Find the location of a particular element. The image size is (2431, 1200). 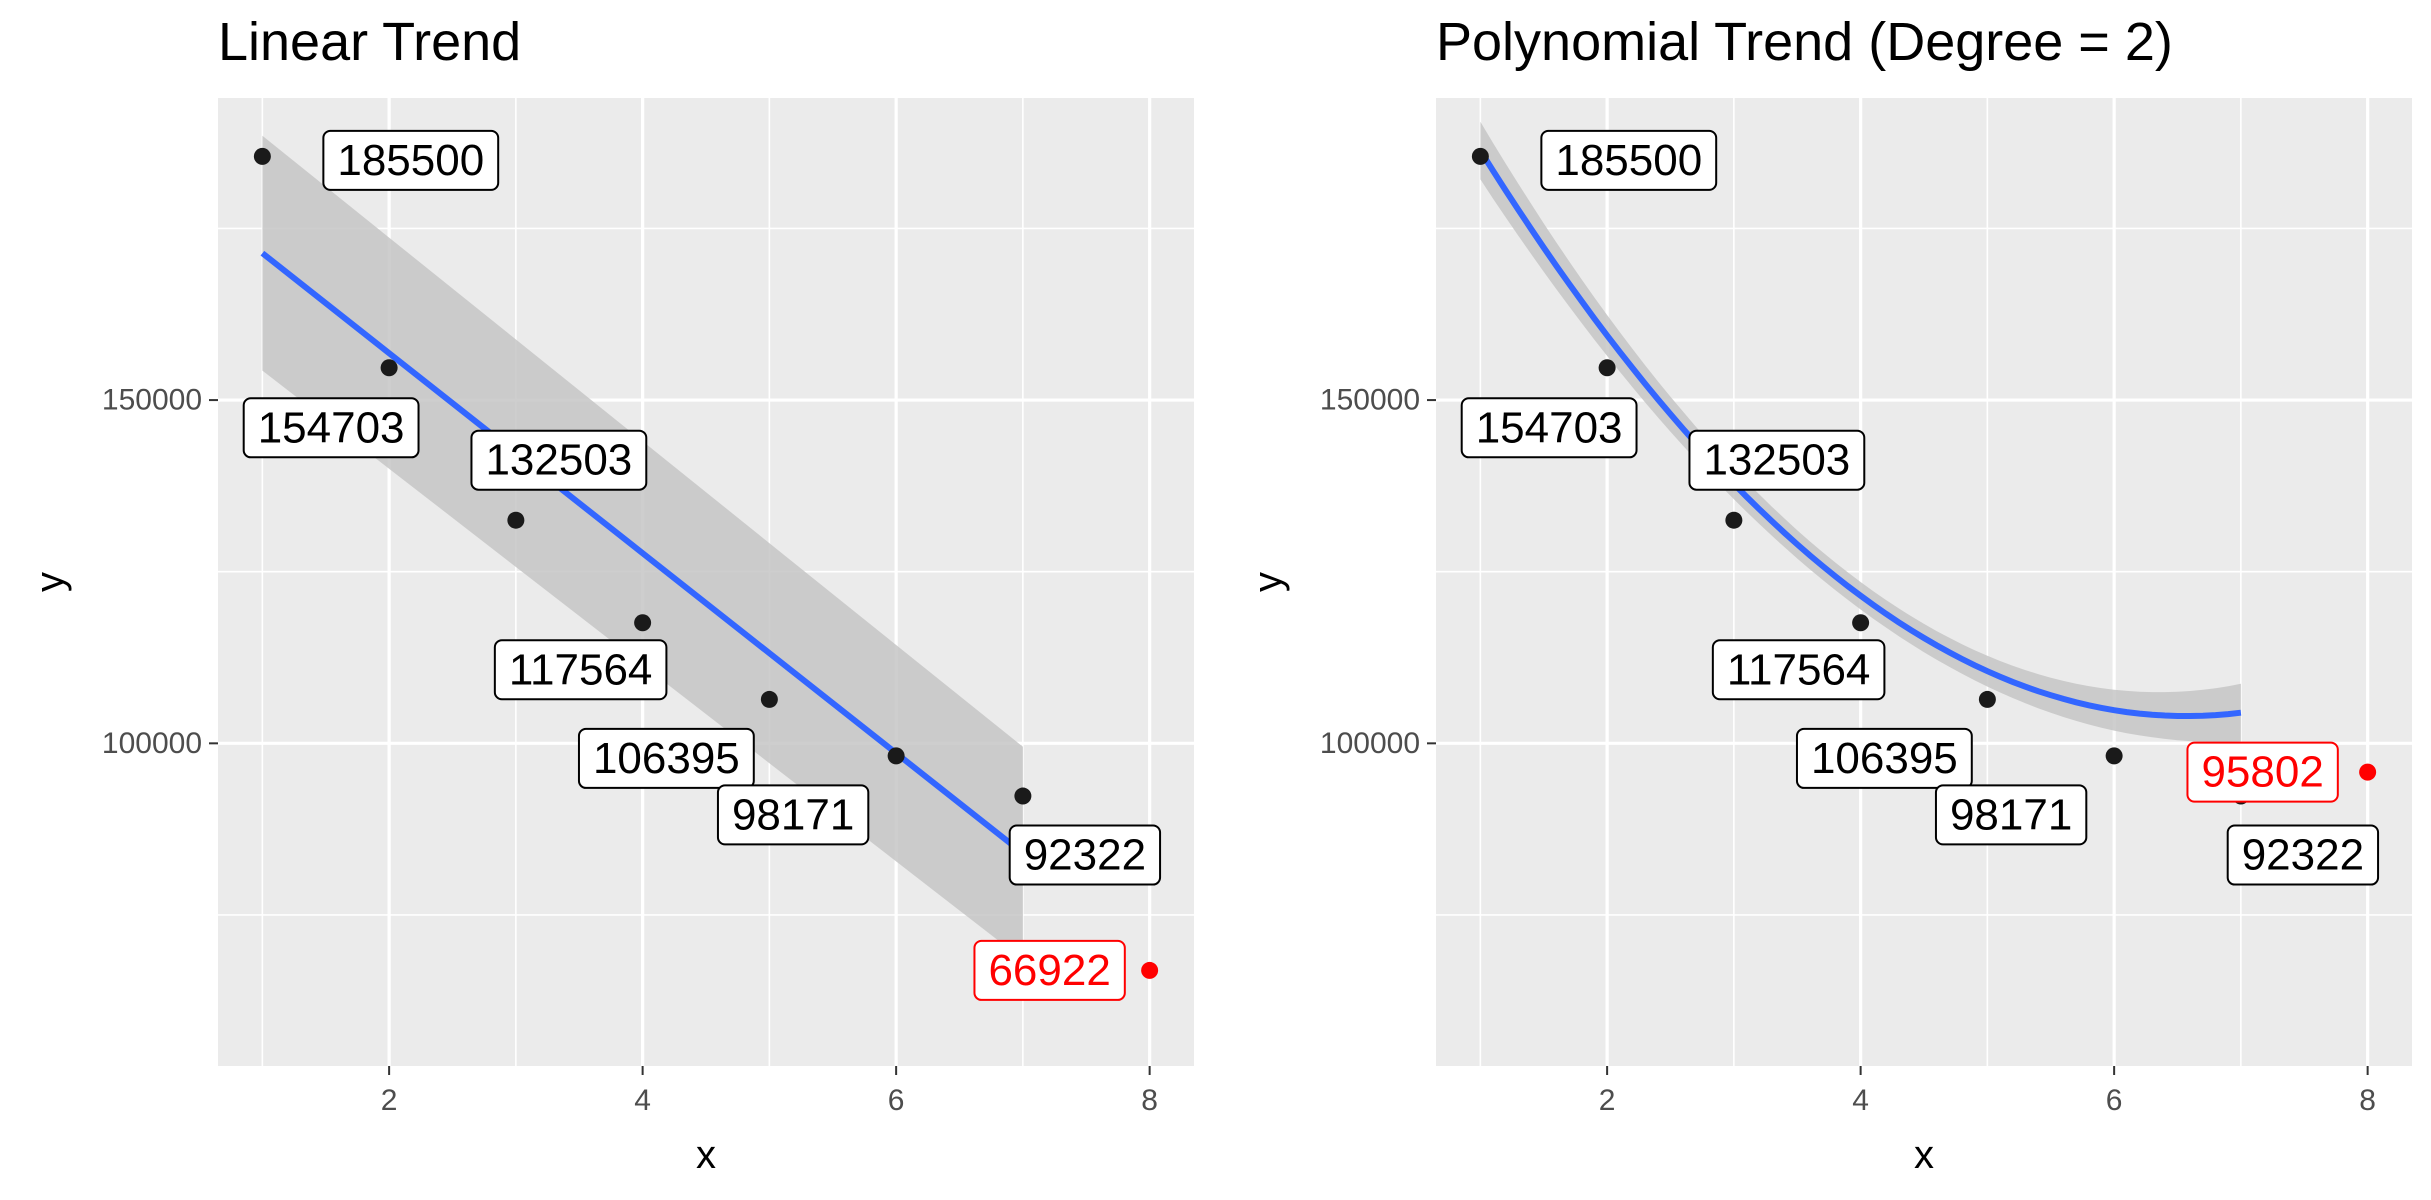

prediction-label: 66922 is located at coordinates (1049, 970).